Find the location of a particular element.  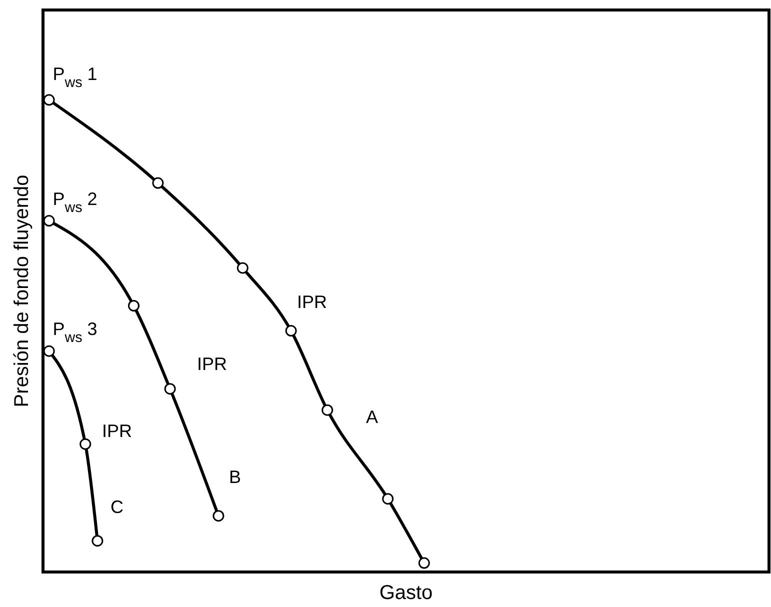

annotation: B is located at coordinates (235, 476).